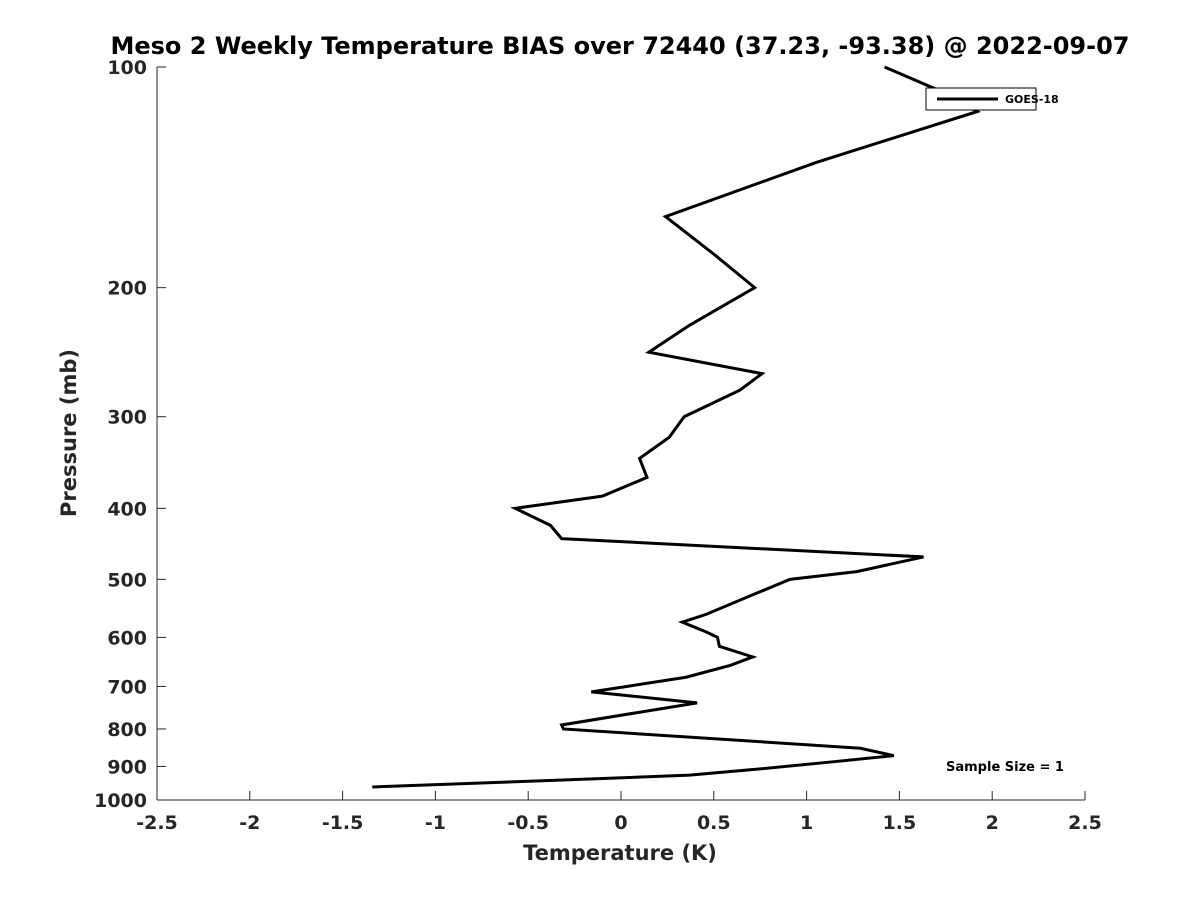  What do you see at coordinates (157, 823) in the screenshot?
I see `x-tick-label: -2.5` at bounding box center [157, 823].